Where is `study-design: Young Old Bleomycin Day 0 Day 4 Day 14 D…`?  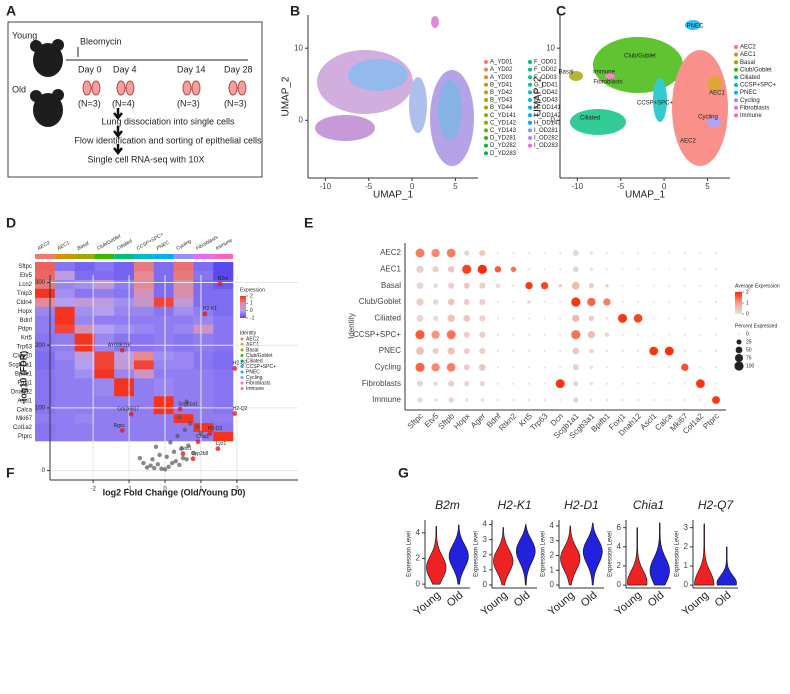
study-design: Young Old Bleomycin Day 0 Day 4 Day 14 D… is located at coordinates (135, 99).